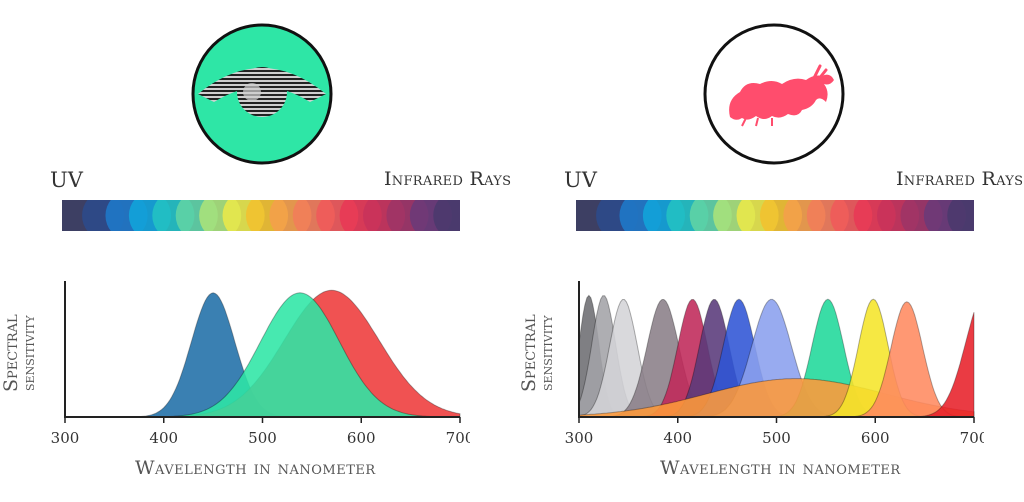 The height and width of the screenshot is (502, 1024). I want to click on mantis-shrimp-icon, so click(774, 94).